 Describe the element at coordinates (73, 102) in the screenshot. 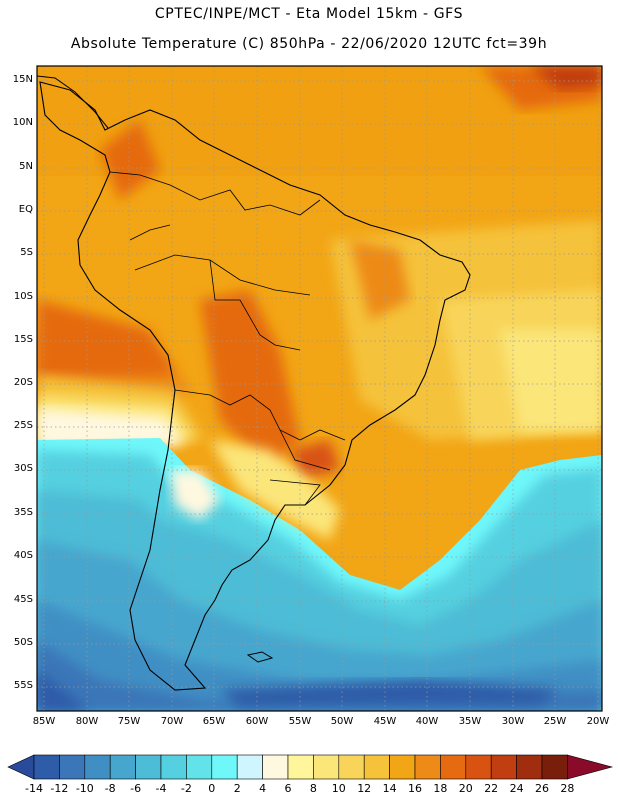

I see `central-america-coastline` at that location.